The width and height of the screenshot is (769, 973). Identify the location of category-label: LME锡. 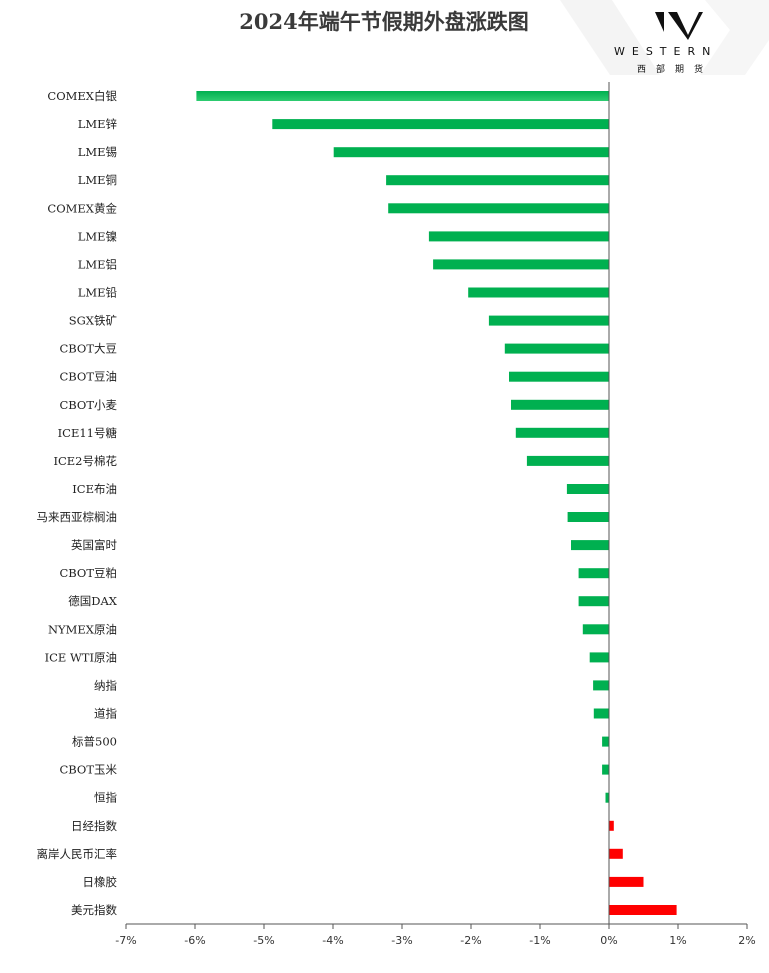
(97, 152).